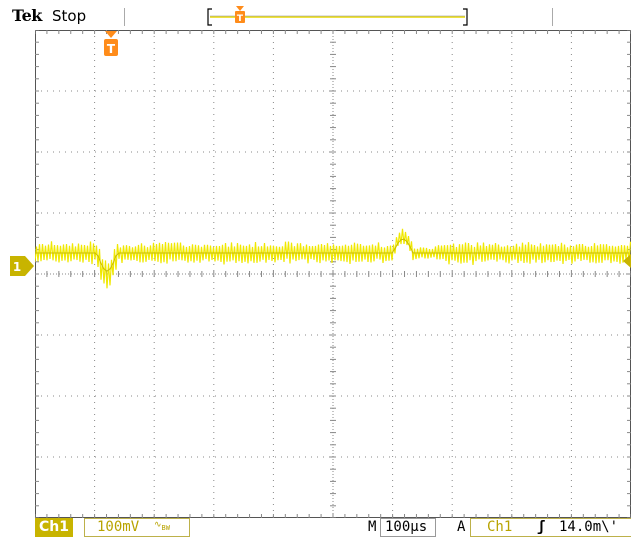 This screenshot has height=540, width=631. I want to click on top-status-bar: Tek Stop T, so click(315, 15).